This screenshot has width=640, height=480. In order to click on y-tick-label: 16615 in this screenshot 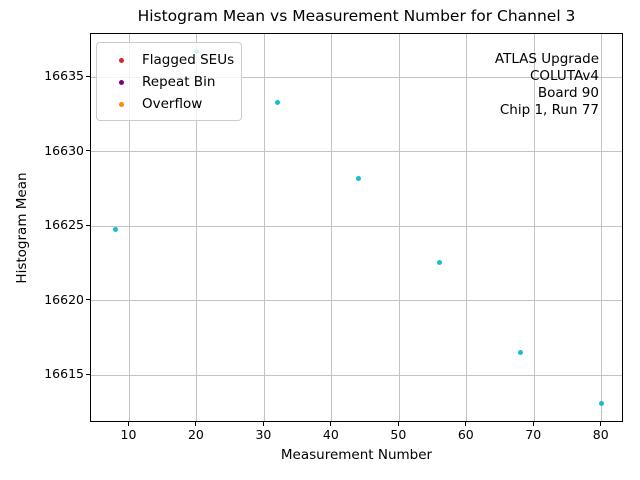, I will do `click(64, 374)`.